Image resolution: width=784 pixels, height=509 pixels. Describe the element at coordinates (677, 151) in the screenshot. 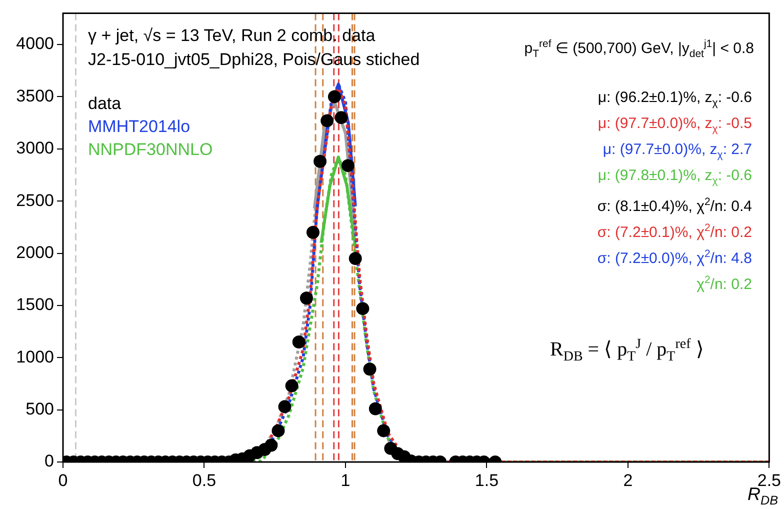

I see `annotation: μ: (97.7±0.0)%, z$_{χ}$: 2.7` at that location.